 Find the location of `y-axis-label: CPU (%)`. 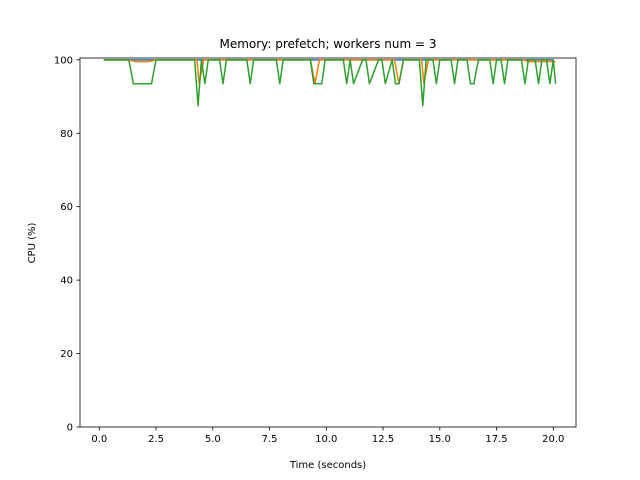

y-axis-label: CPU (%) is located at coordinates (32, 243).